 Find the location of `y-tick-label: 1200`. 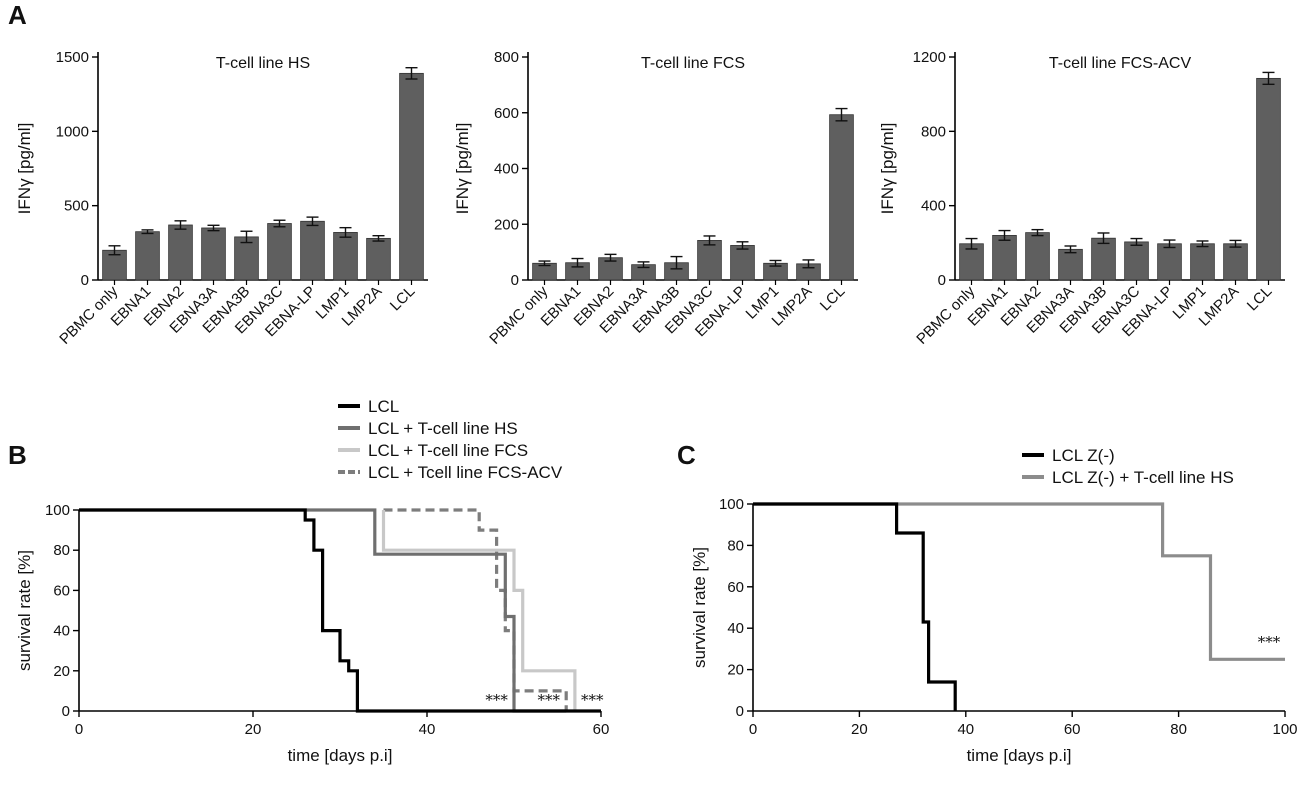

y-tick-label: 1200 is located at coordinates (929, 57).